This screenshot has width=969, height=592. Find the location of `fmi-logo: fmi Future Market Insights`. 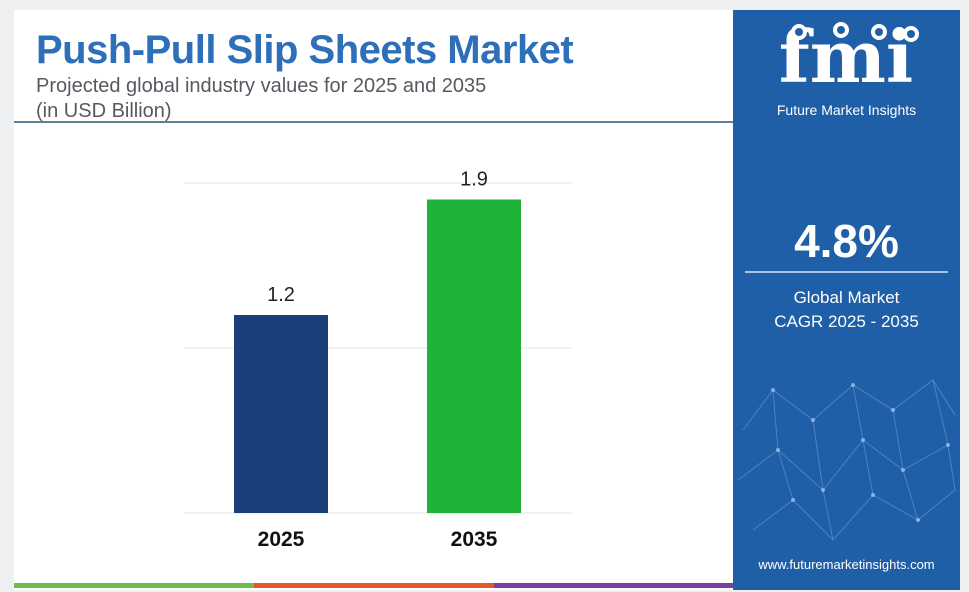

fmi-logo: fmi Future Market Insights is located at coordinates (846, 66).